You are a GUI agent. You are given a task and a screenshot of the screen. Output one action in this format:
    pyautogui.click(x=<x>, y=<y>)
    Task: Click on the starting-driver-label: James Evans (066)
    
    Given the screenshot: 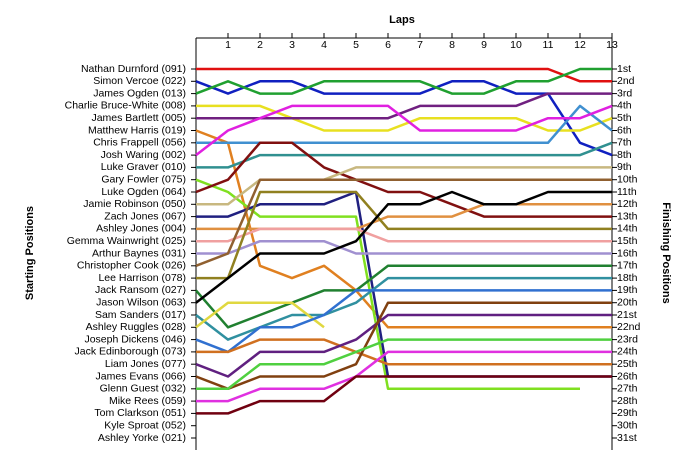 What is the action you would take?
    pyautogui.click(x=141, y=376)
    